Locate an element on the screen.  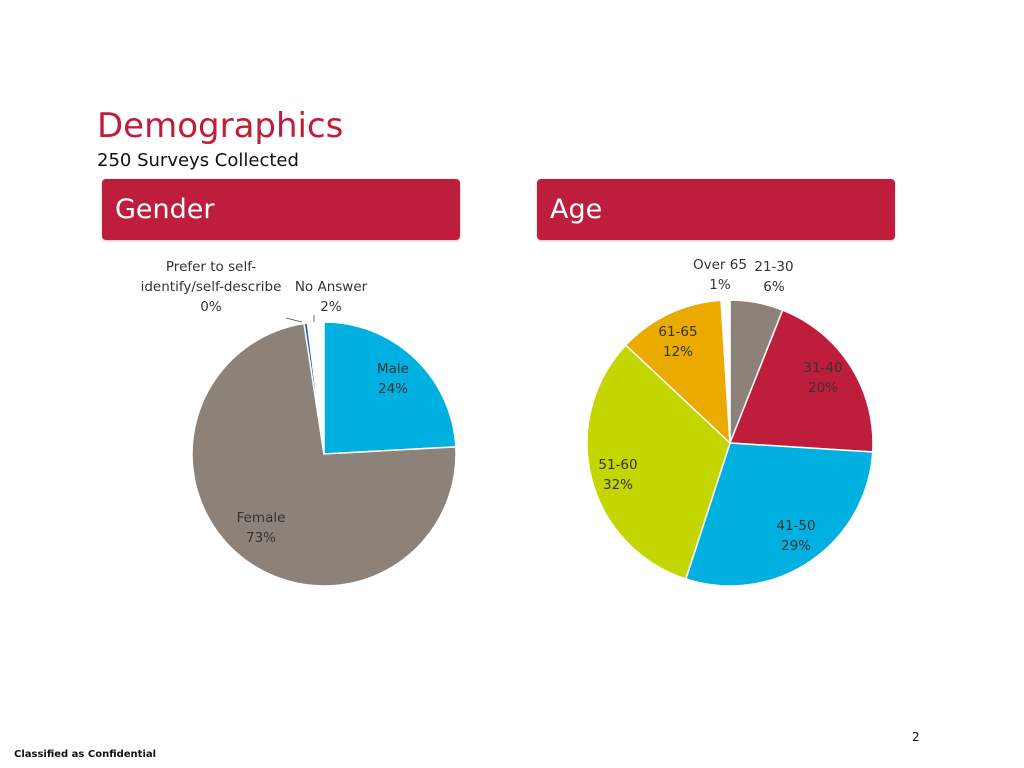
age-label-41-50: 41-50 29% is located at coordinates (795, 536).